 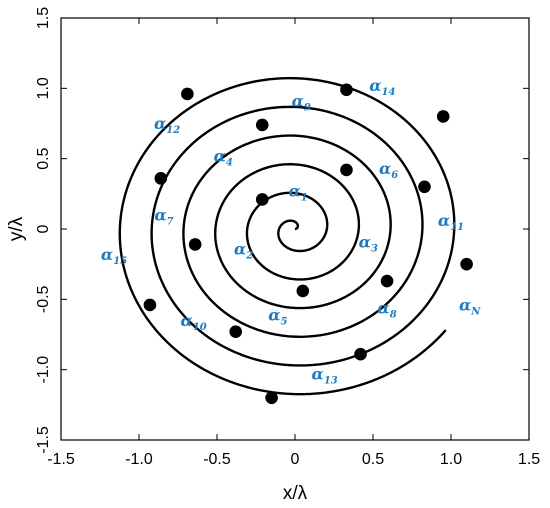 I want to click on x-tick-label: 1.5, so click(x=529, y=459).